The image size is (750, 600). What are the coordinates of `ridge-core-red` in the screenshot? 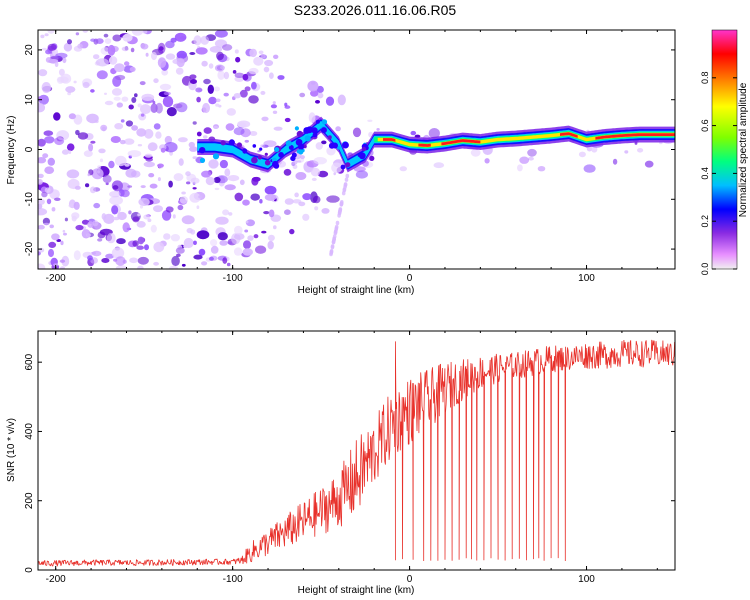 It's located at (635, 136).